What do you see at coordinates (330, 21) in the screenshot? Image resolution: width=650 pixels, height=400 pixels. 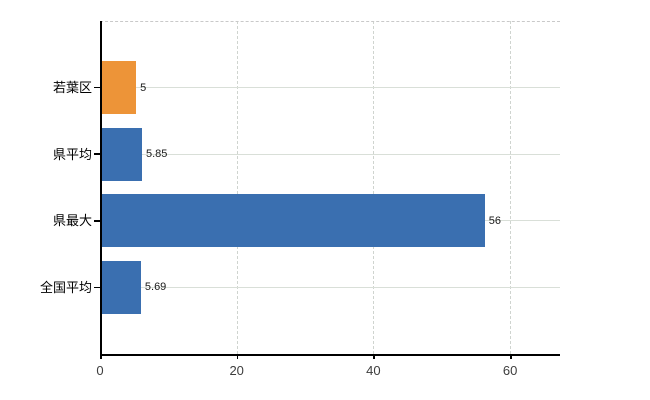 I see `plot-top-border` at bounding box center [330, 21].